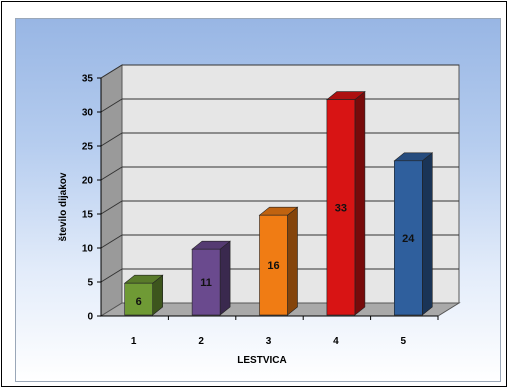 Image resolution: width=510 pixels, height=389 pixels. I want to click on y-tick-label: 20, so click(88, 181).